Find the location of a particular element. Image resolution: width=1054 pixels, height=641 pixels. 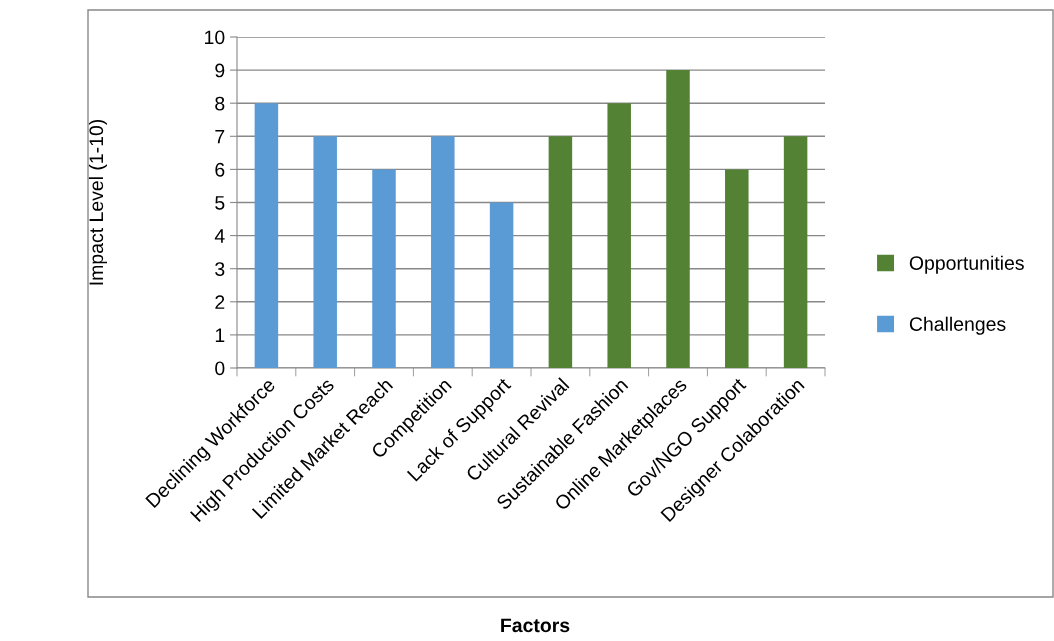

y-tick-label: 2 is located at coordinates (220, 302).